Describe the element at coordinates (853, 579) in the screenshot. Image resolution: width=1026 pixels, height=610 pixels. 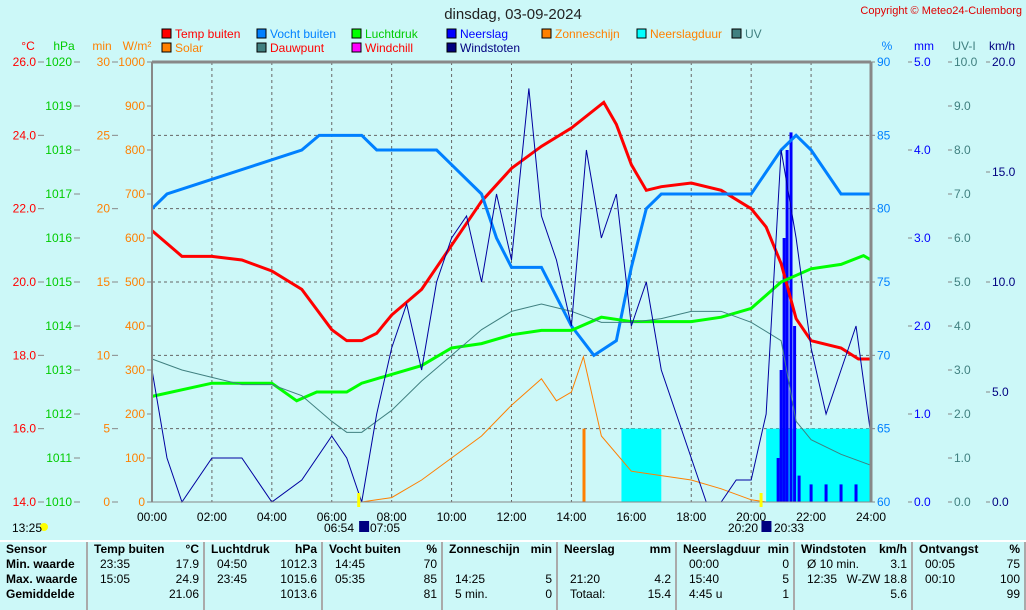
I see `table-row: 12:35 W-ZW 18.8` at that location.